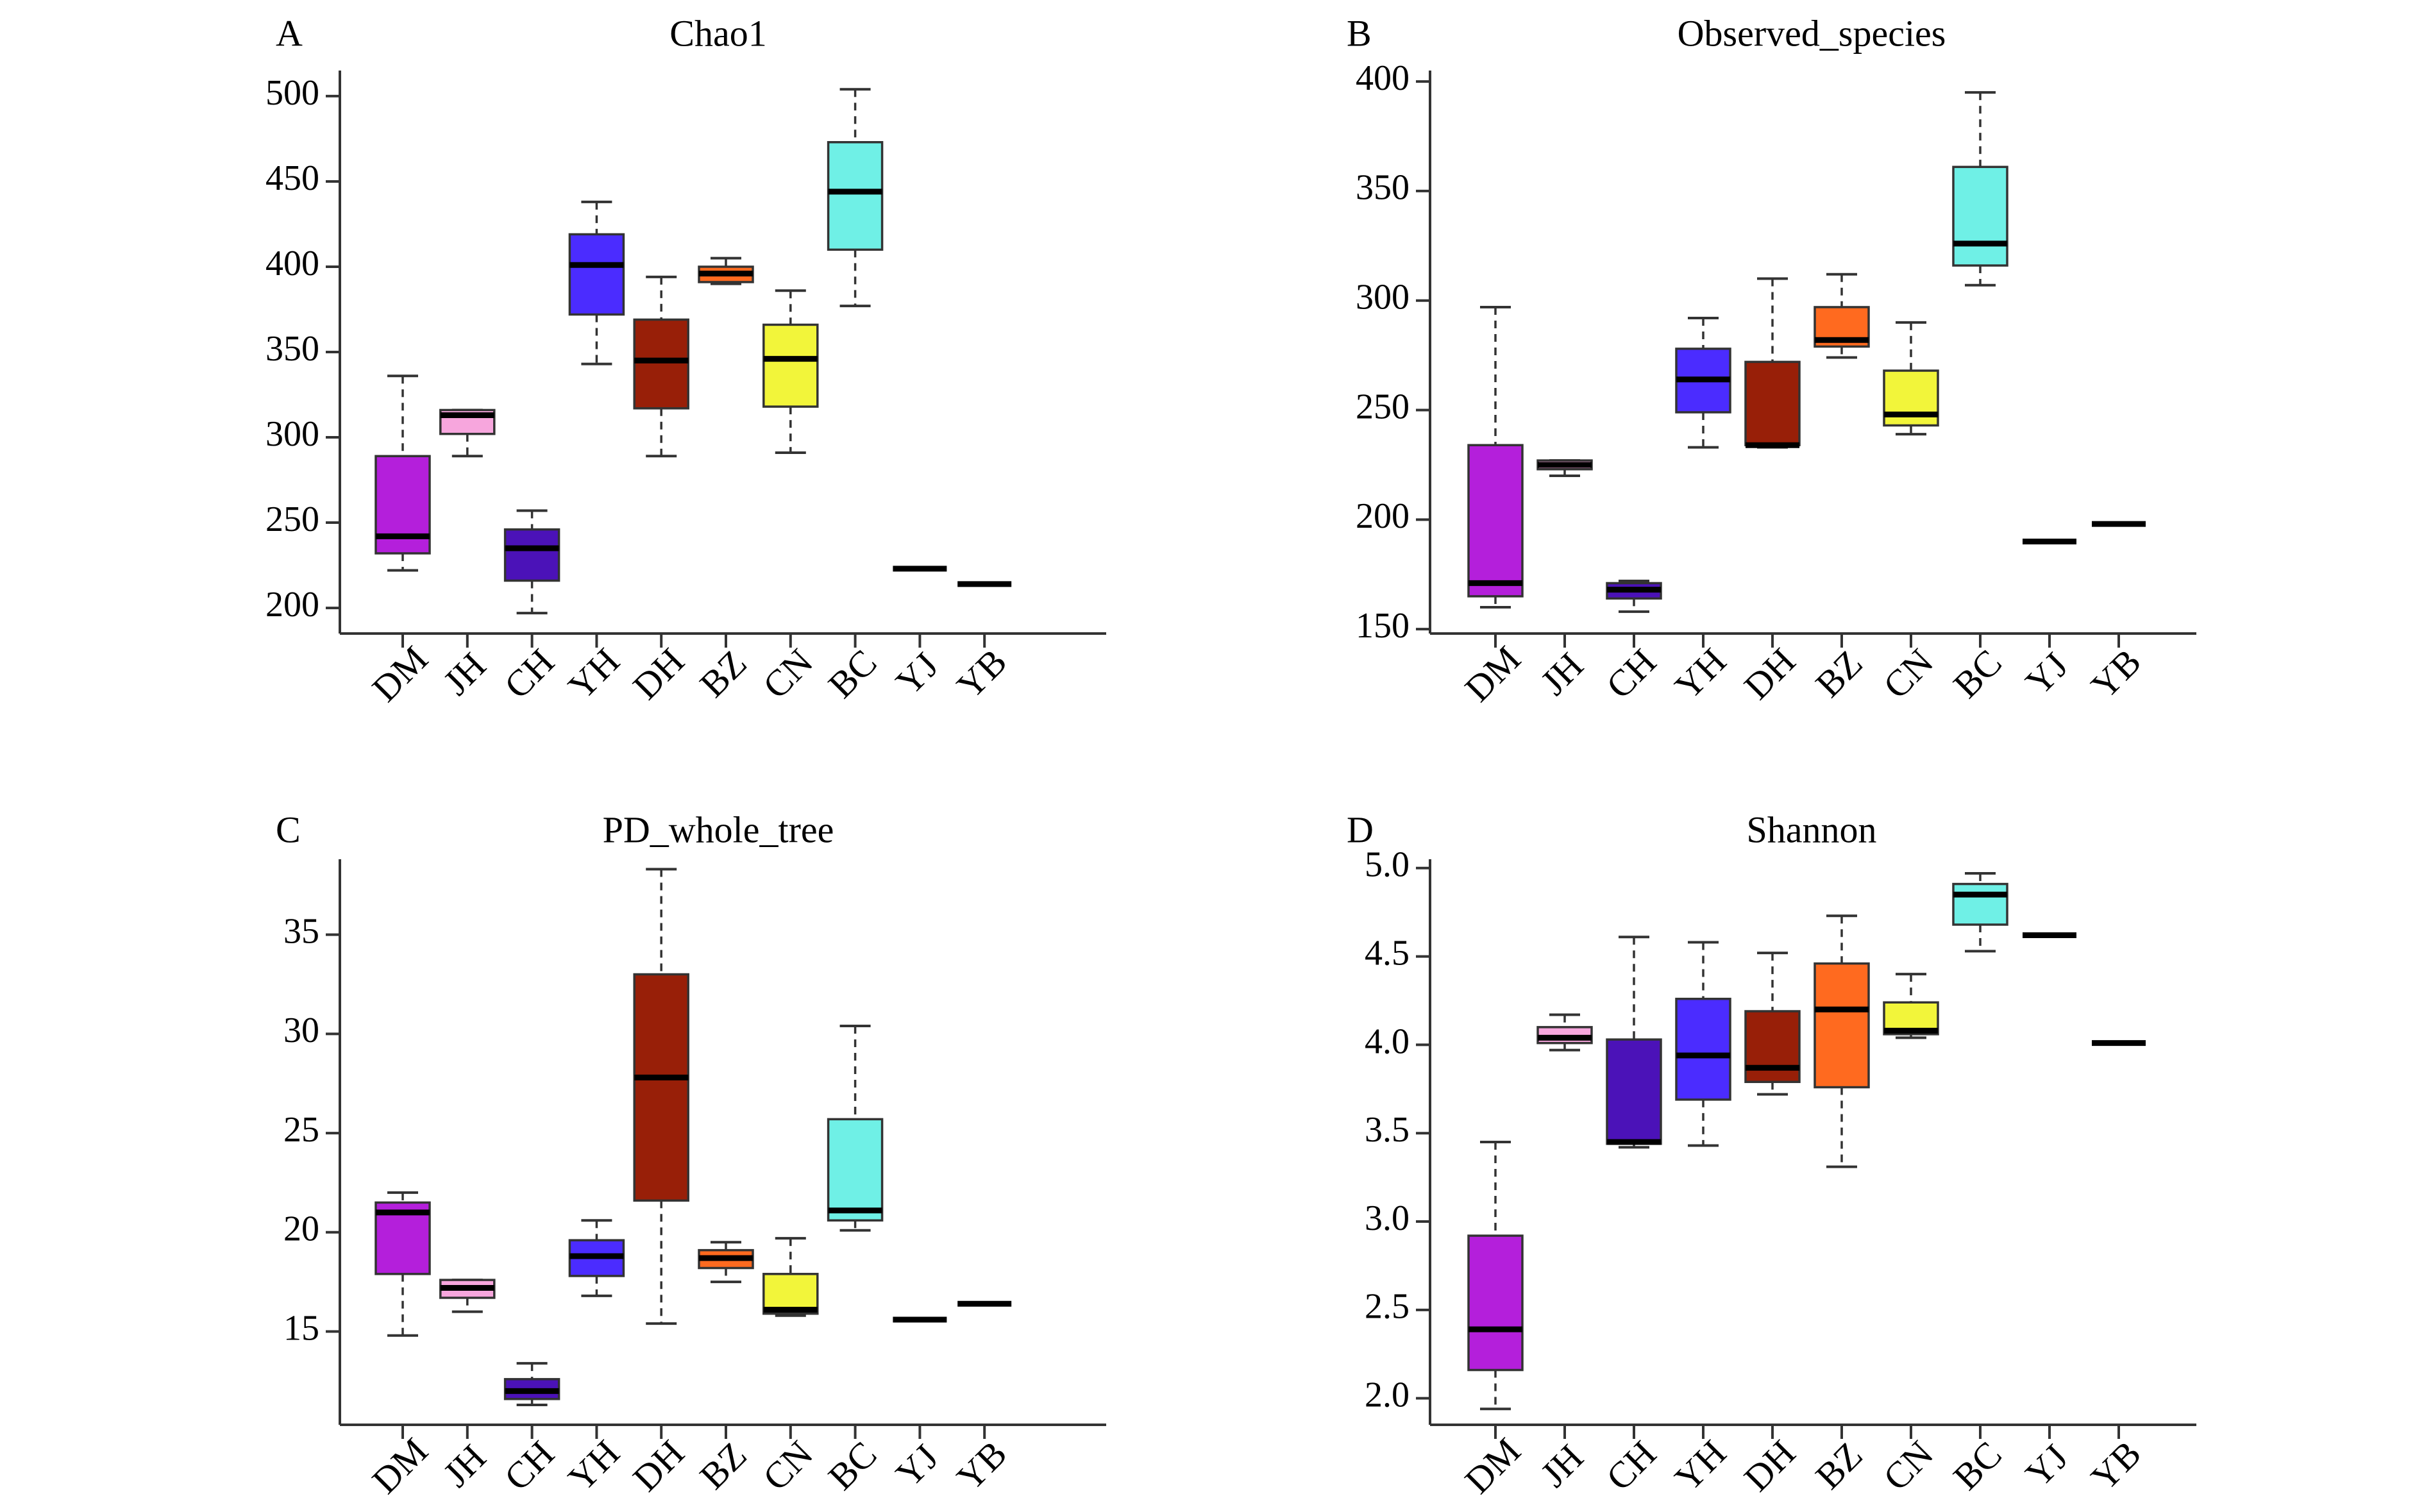  Describe the element at coordinates (289, 829) in the screenshot. I see `panel-letter: C` at that location.